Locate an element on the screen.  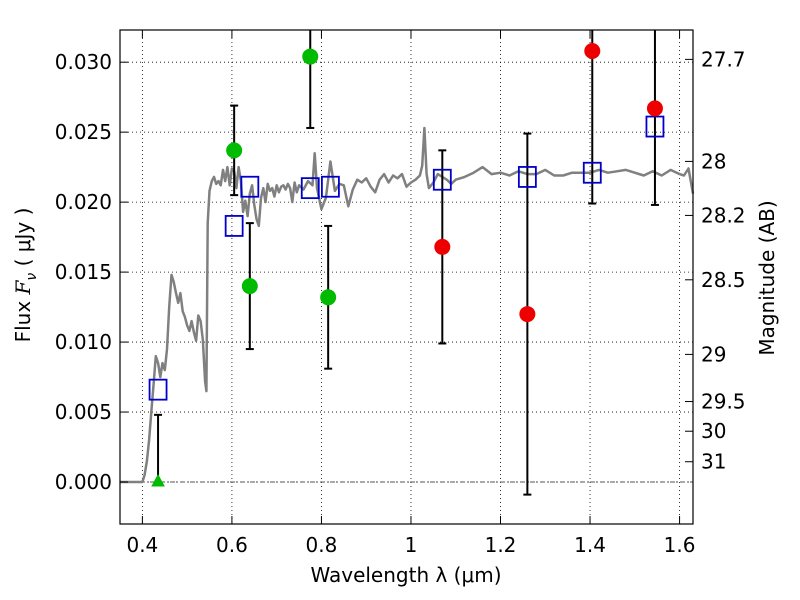
y-tick-label: 0.010 is located at coordinates (83, 342).